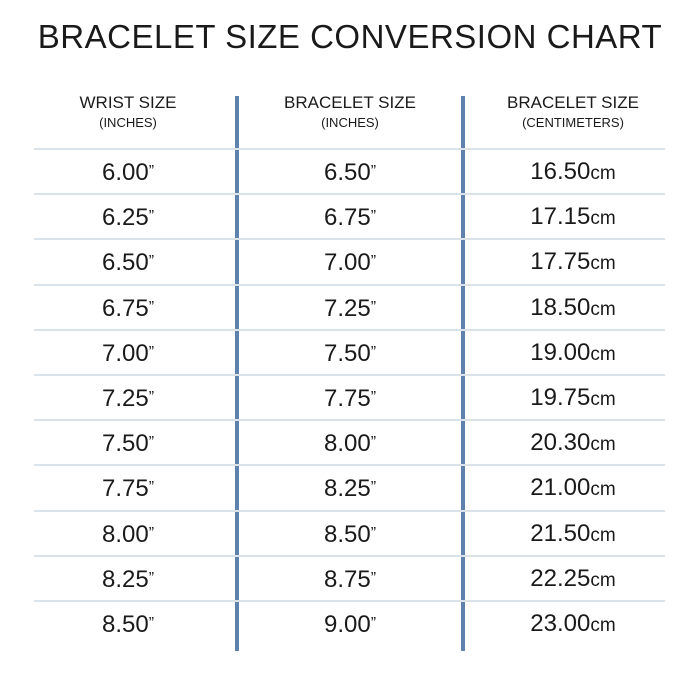 This screenshot has width=700, height=700. I want to click on table-row: 6.50” 7.00” 17.75cm, so click(350, 261).